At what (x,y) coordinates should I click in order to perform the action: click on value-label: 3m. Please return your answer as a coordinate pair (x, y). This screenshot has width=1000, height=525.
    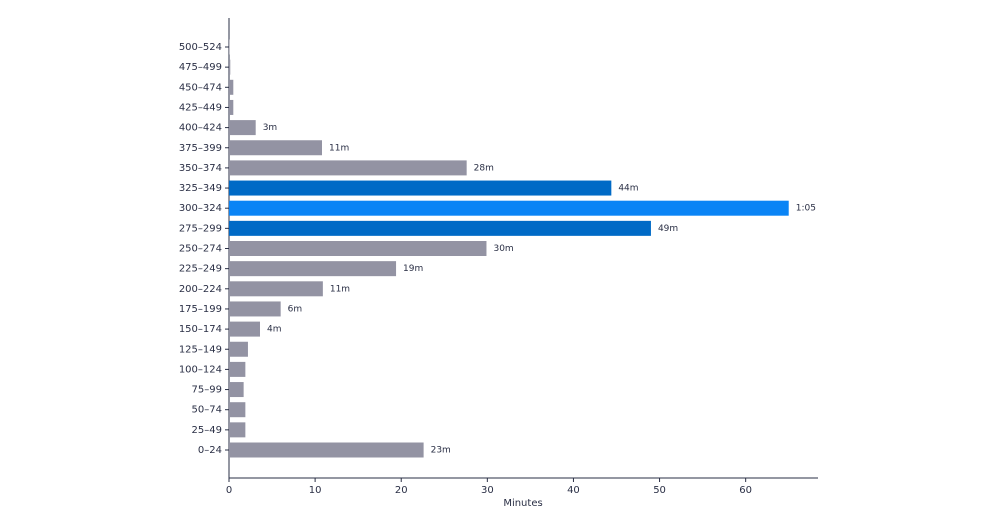
    Looking at the image, I should click on (270, 128).